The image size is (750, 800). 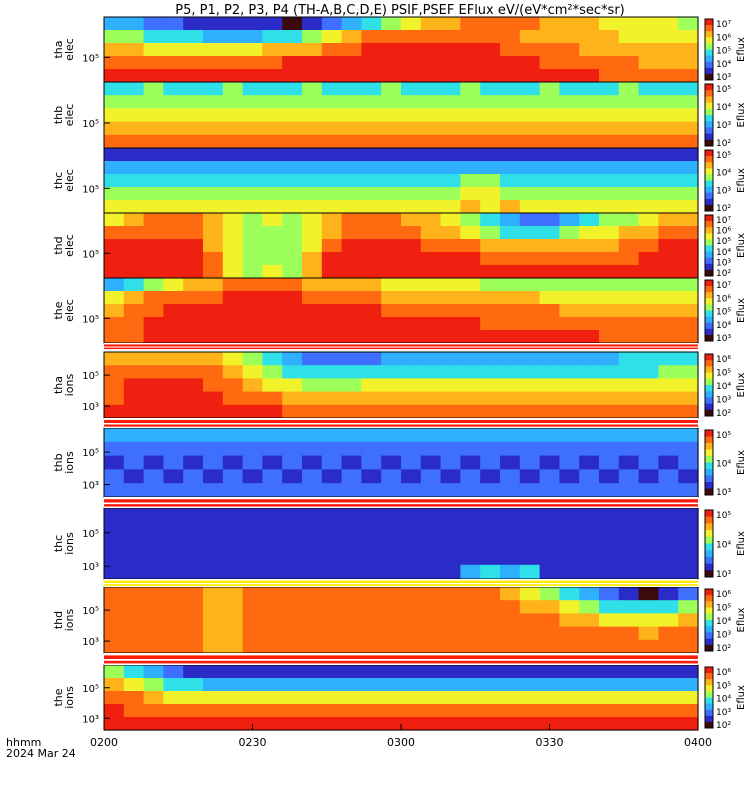 I want to click on colorbar-tick: 10⁷, so click(x=723, y=221).